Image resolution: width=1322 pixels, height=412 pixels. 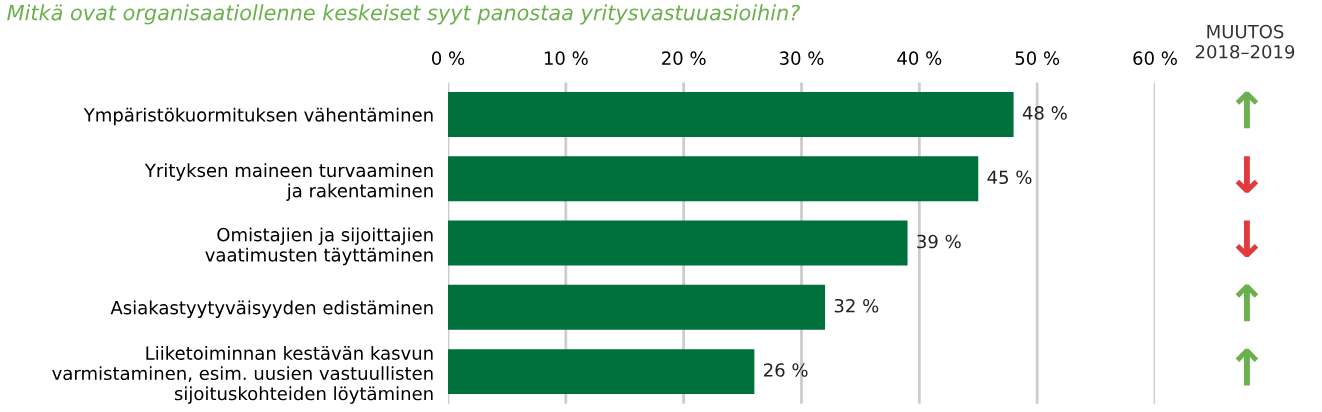 I want to click on x-tick-label: 60 %, so click(x=1155, y=58).